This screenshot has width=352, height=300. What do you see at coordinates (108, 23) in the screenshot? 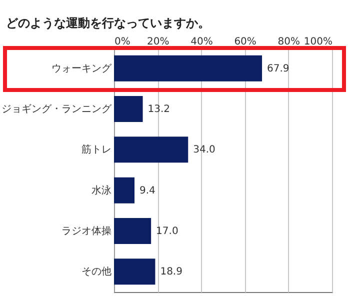
I see `chart-title: どのような運動を行なっていますか。` at bounding box center [108, 23].